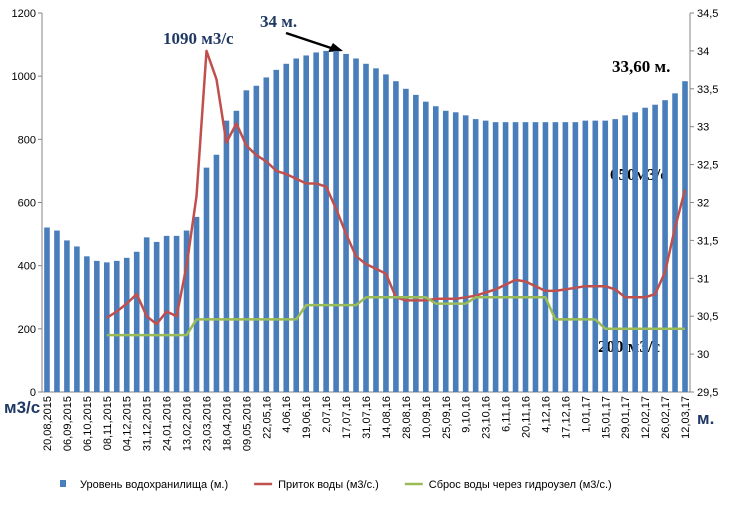 Image resolution: width=731 pixels, height=505 pixels. I want to click on y-tick-label: 400, so click(27, 267).